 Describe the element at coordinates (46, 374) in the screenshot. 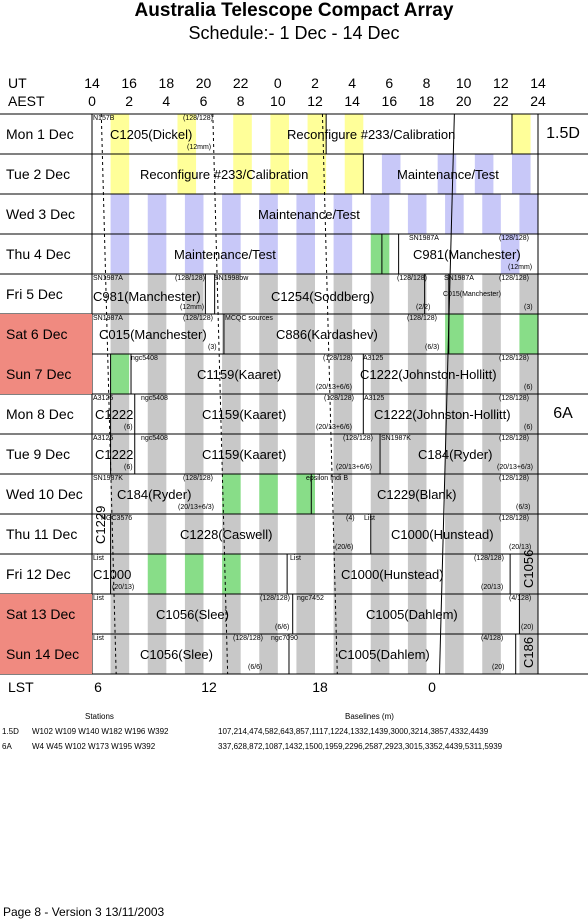

I see `day-label: Sun 7 Dec` at that location.